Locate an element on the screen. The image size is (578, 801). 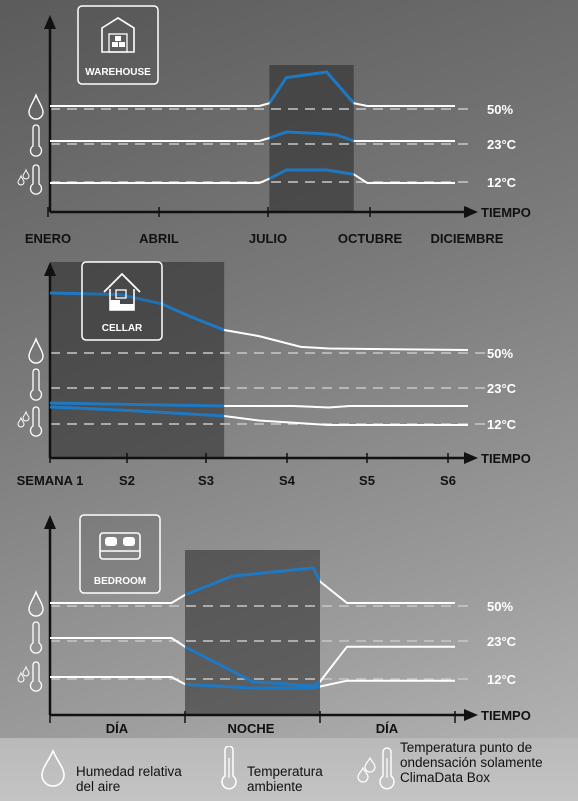
x-tick-label: SEMANA 1 is located at coordinates (50, 480).